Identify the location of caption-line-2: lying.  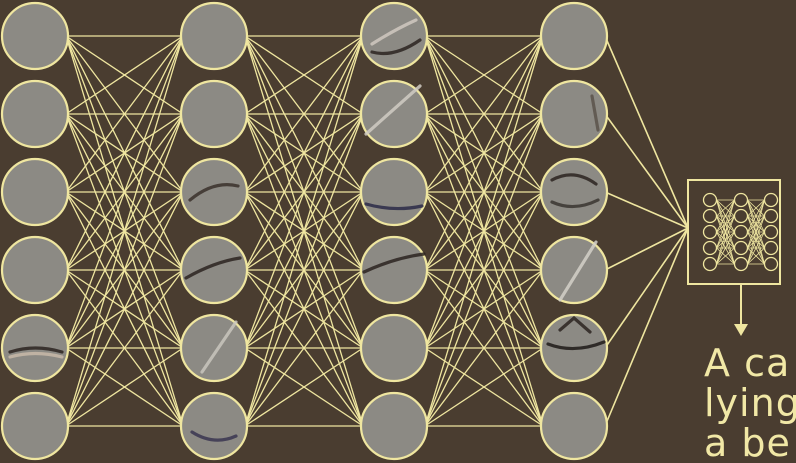
(750, 403).